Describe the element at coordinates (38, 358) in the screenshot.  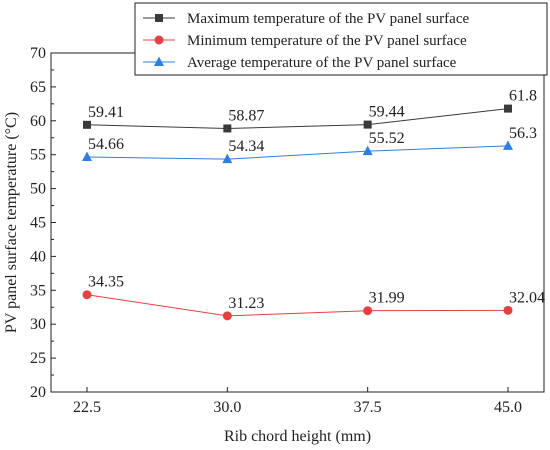
I see `y-tick-label: 25` at that location.